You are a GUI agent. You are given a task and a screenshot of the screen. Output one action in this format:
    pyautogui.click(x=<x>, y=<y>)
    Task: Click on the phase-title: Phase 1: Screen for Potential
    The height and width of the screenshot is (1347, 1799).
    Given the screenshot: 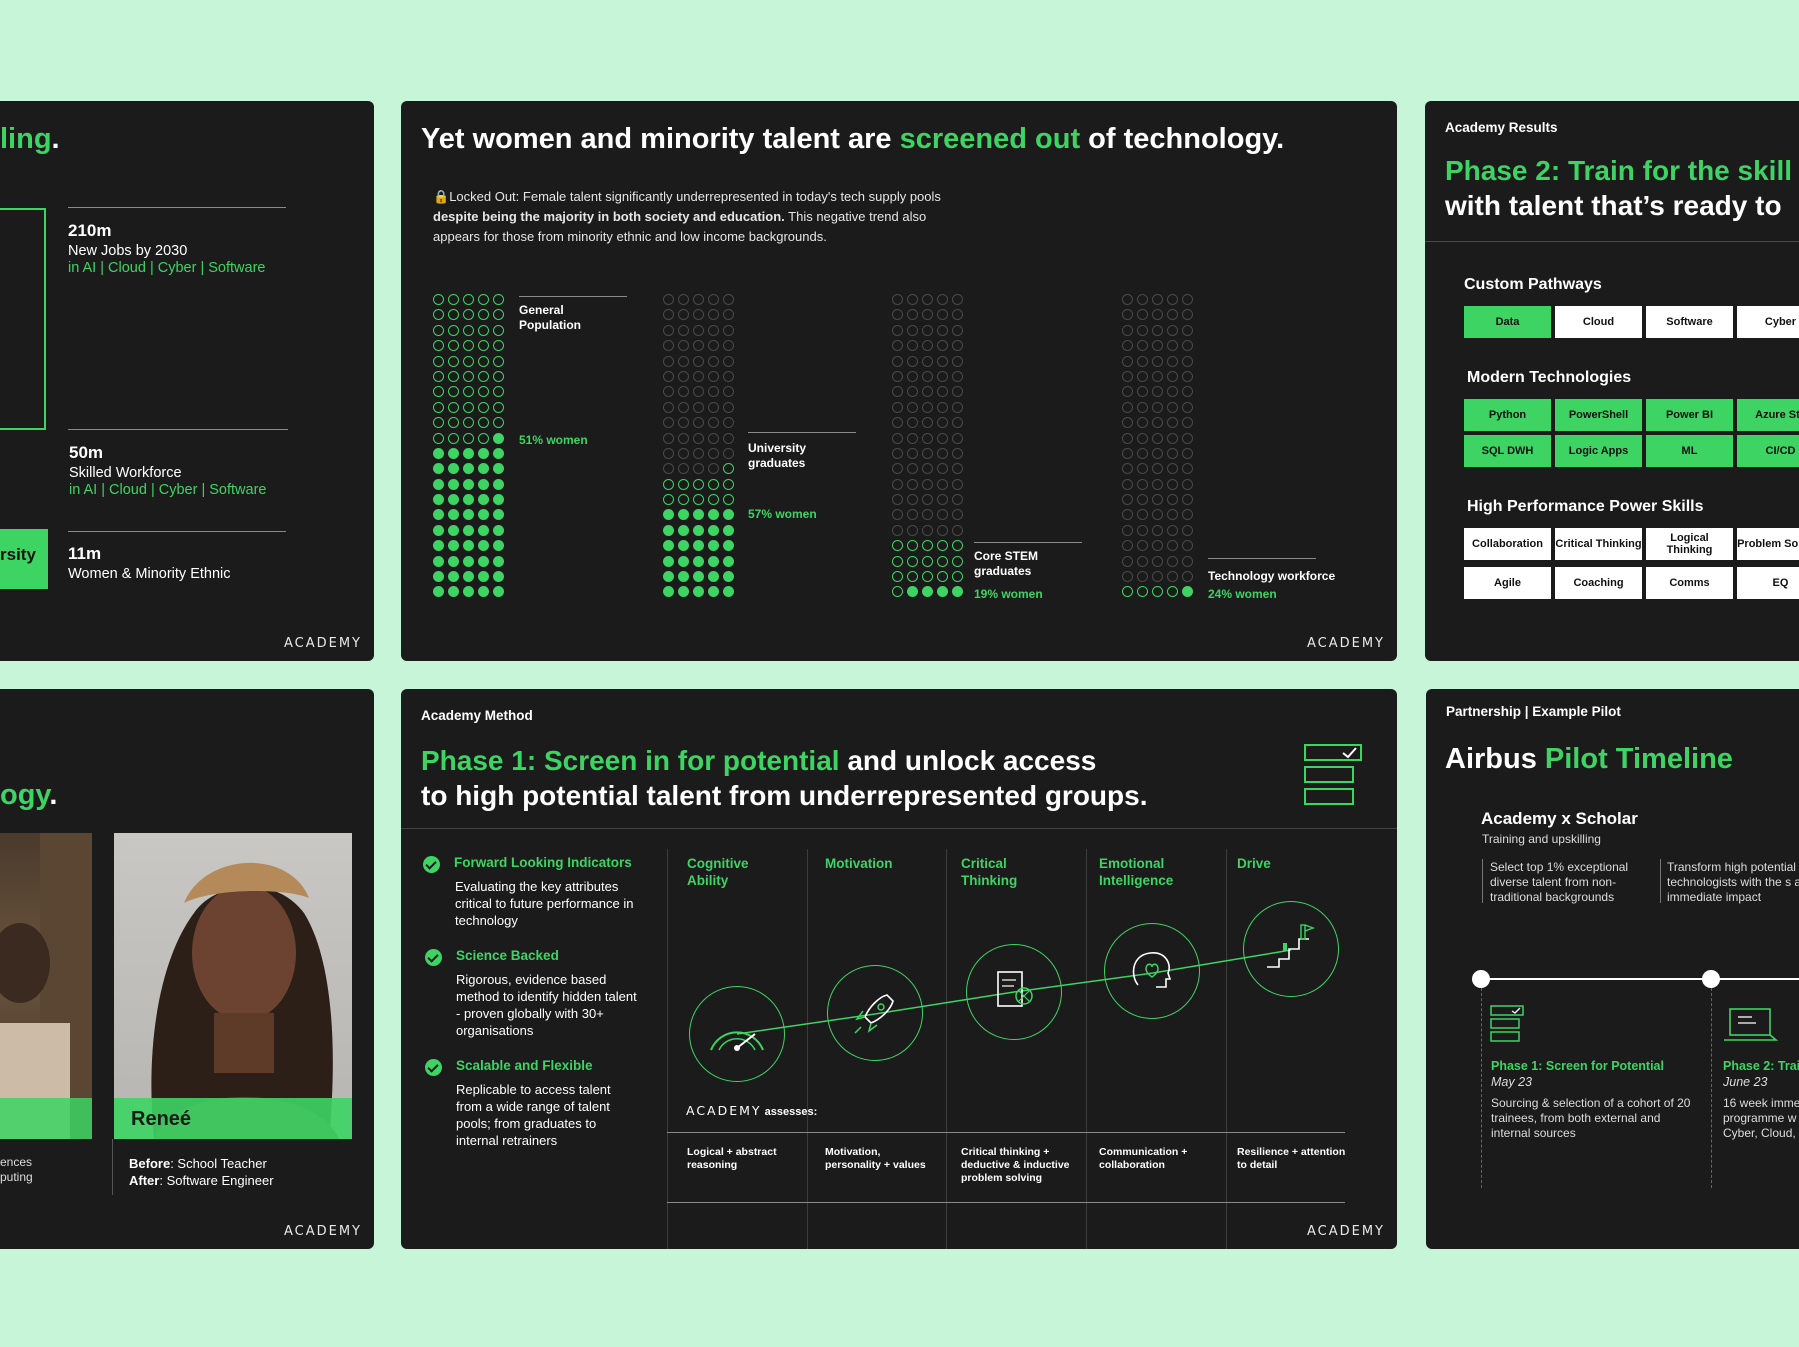 What is the action you would take?
    pyautogui.click(x=1577, y=1066)
    